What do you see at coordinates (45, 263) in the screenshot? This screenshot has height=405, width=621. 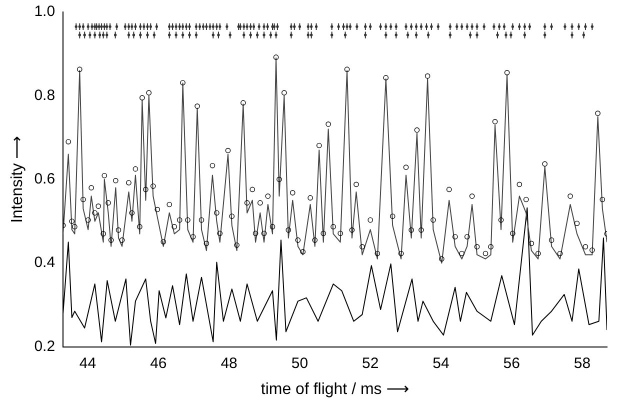 I see `y-tick-label: 0.4` at bounding box center [45, 263].